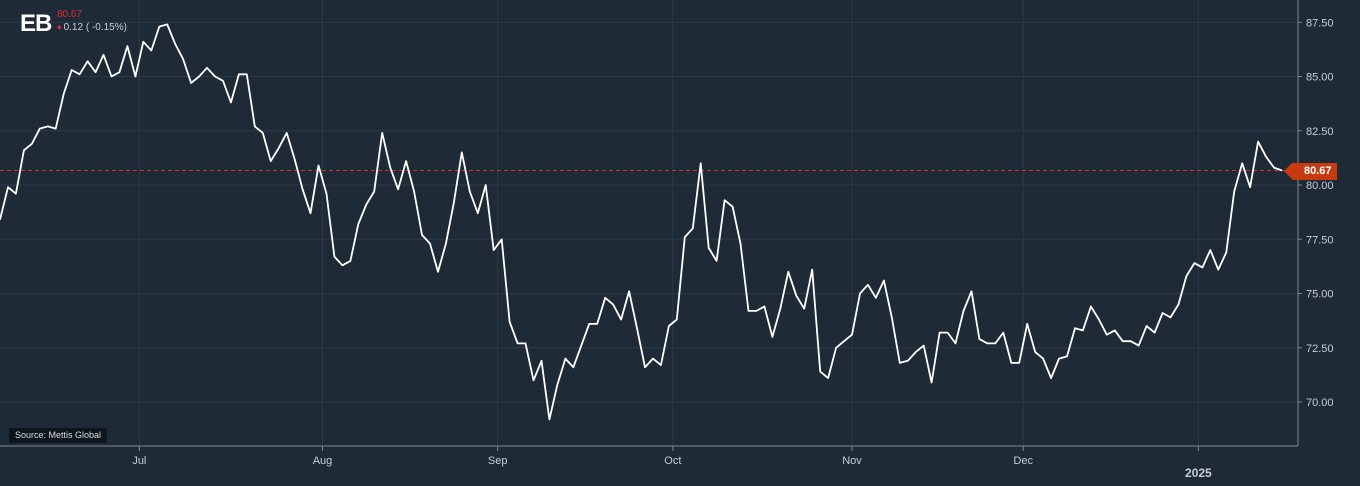 The height and width of the screenshot is (486, 1360). Describe the element at coordinates (59, 27) in the screenshot. I see `down-arrow-icon: ♦` at that location.